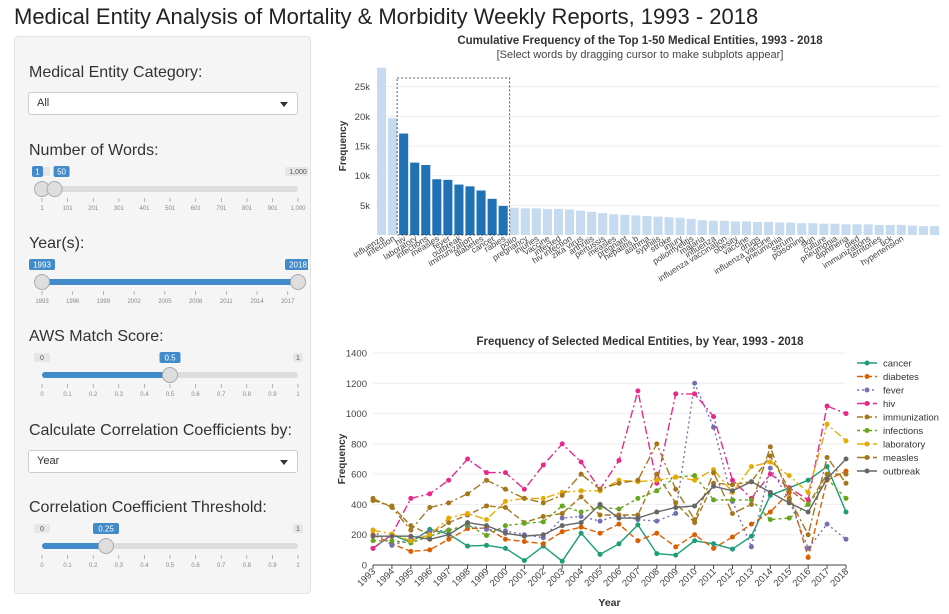 This screenshot has height=614, width=949. Describe the element at coordinates (669, 577) in the screenshot. I see `x-tick-label: 2009` at that location.